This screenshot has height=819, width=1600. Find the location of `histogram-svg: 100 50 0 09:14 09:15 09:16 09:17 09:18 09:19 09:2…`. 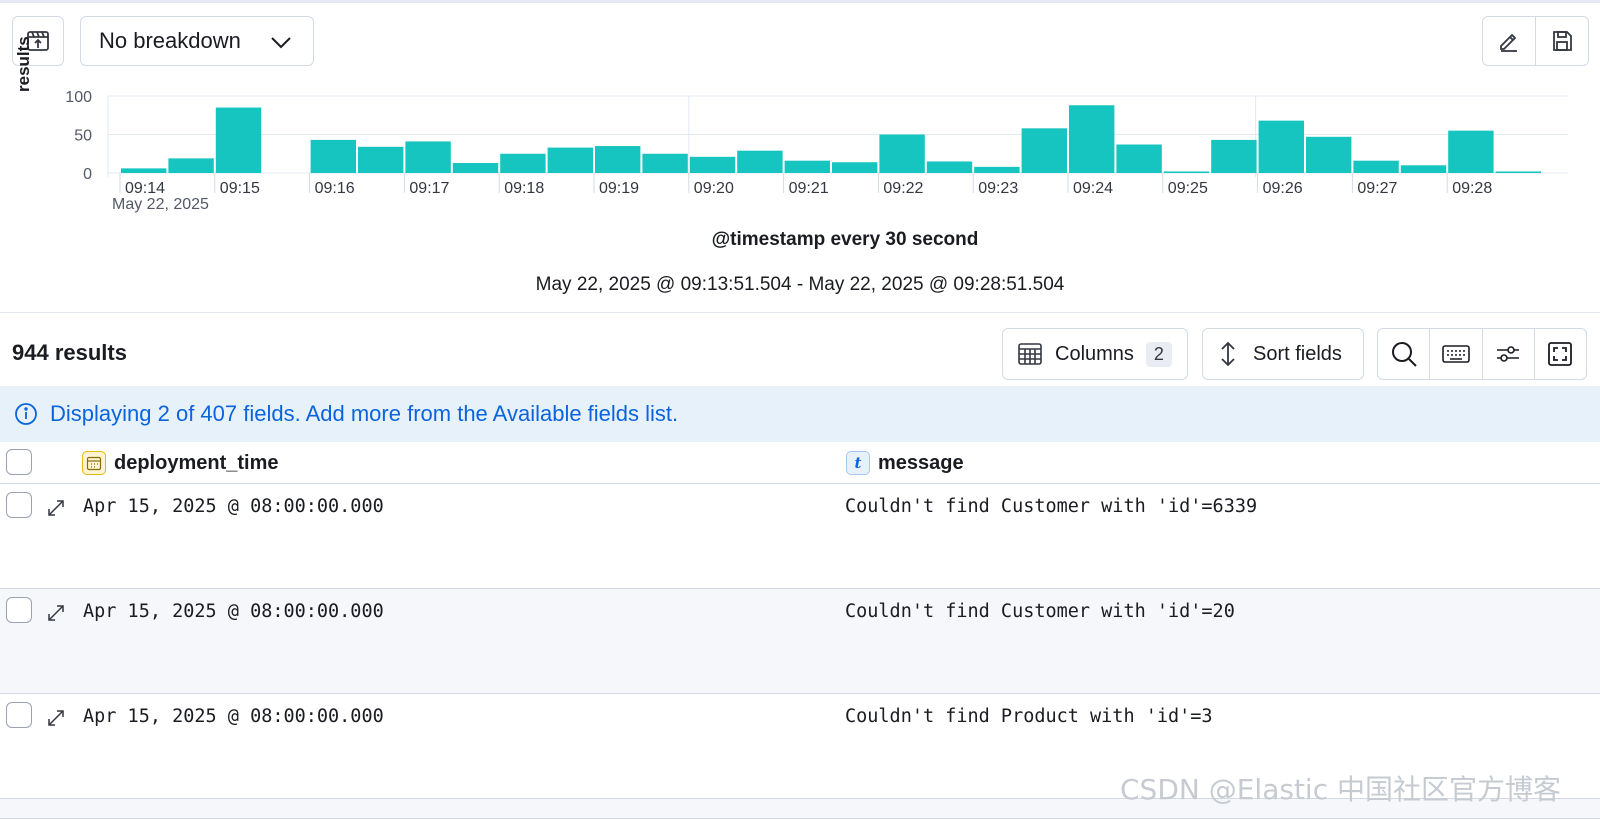

histogram-svg: 100 50 0 09:14 09:15 09:16 09:17 09:18 09:19 09:2… is located at coordinates (816, 151).